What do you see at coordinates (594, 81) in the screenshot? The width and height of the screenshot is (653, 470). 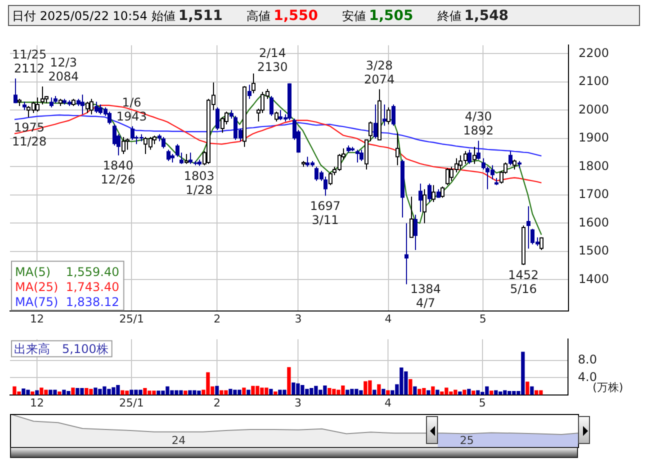 I see `y-tick-label: 2100` at bounding box center [594, 81].